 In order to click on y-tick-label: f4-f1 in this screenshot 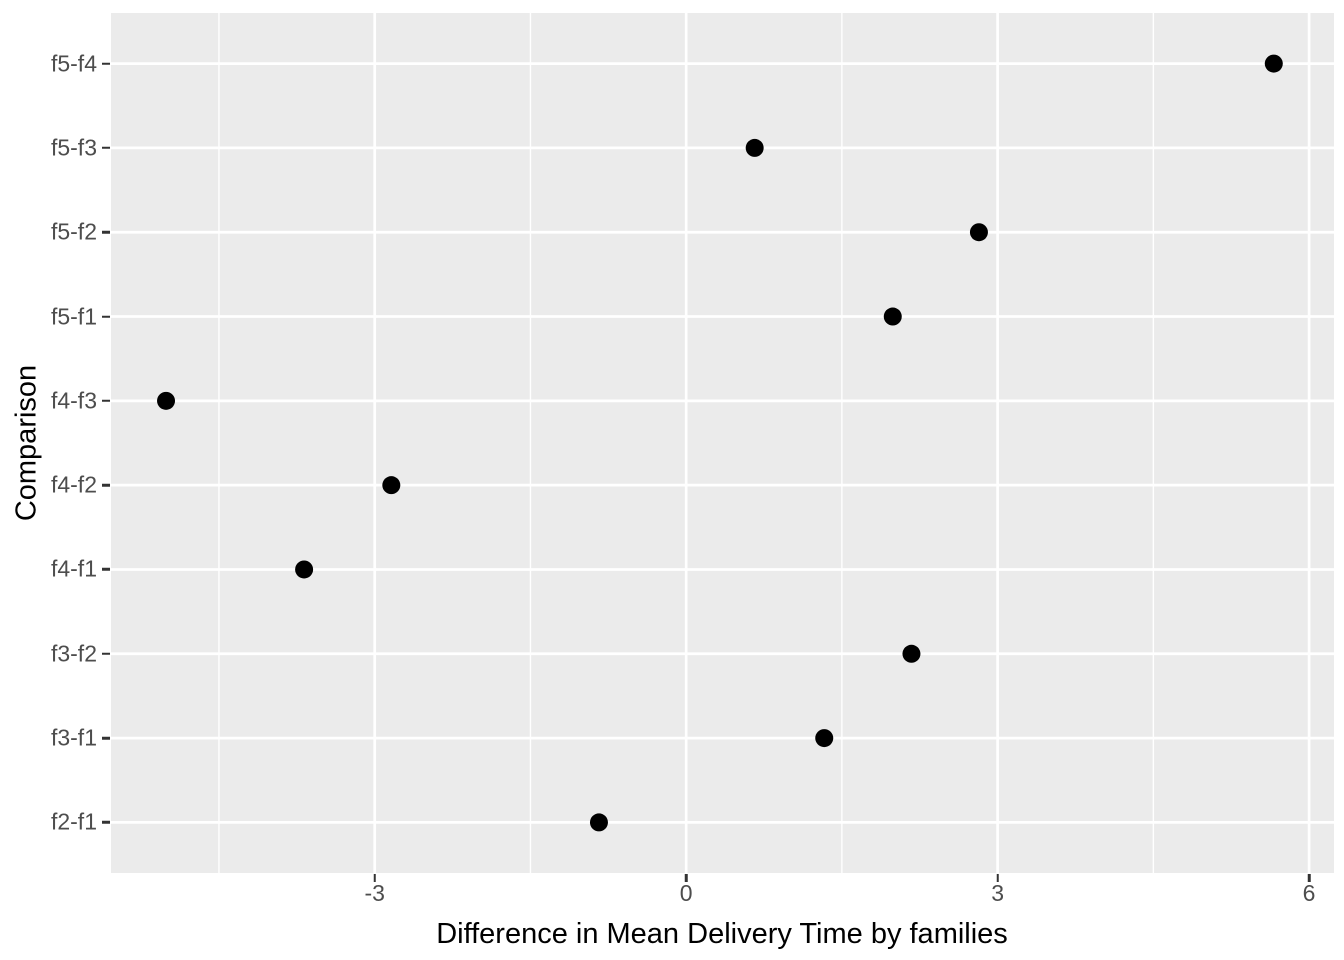, I will do `click(73, 568)`.